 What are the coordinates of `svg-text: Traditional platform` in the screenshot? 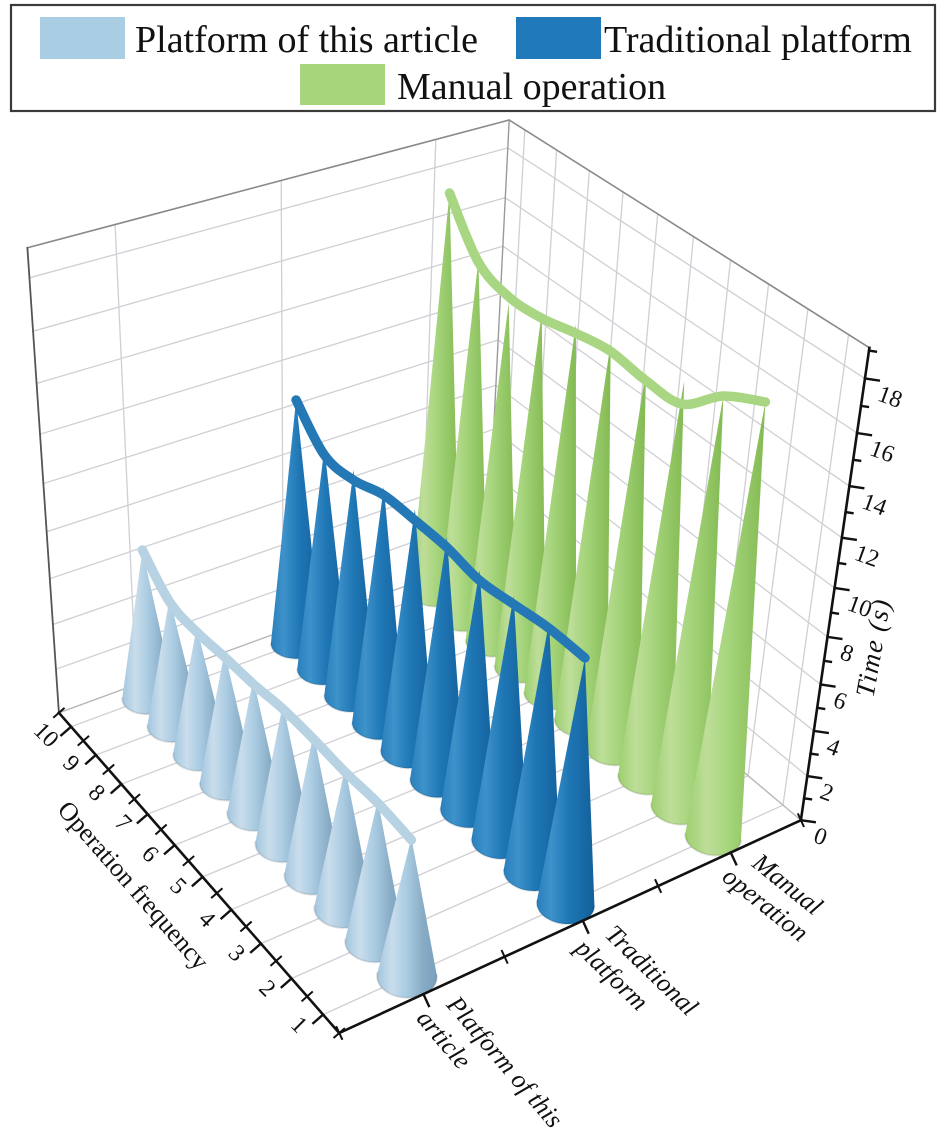 It's located at (758, 40).